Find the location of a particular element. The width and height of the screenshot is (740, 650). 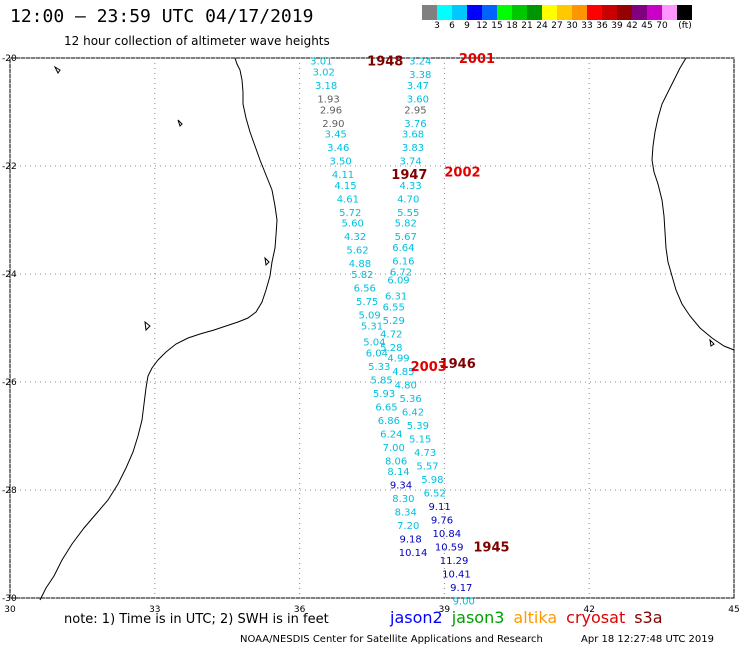

colorbar-label: (ft) is located at coordinates (685, 26).